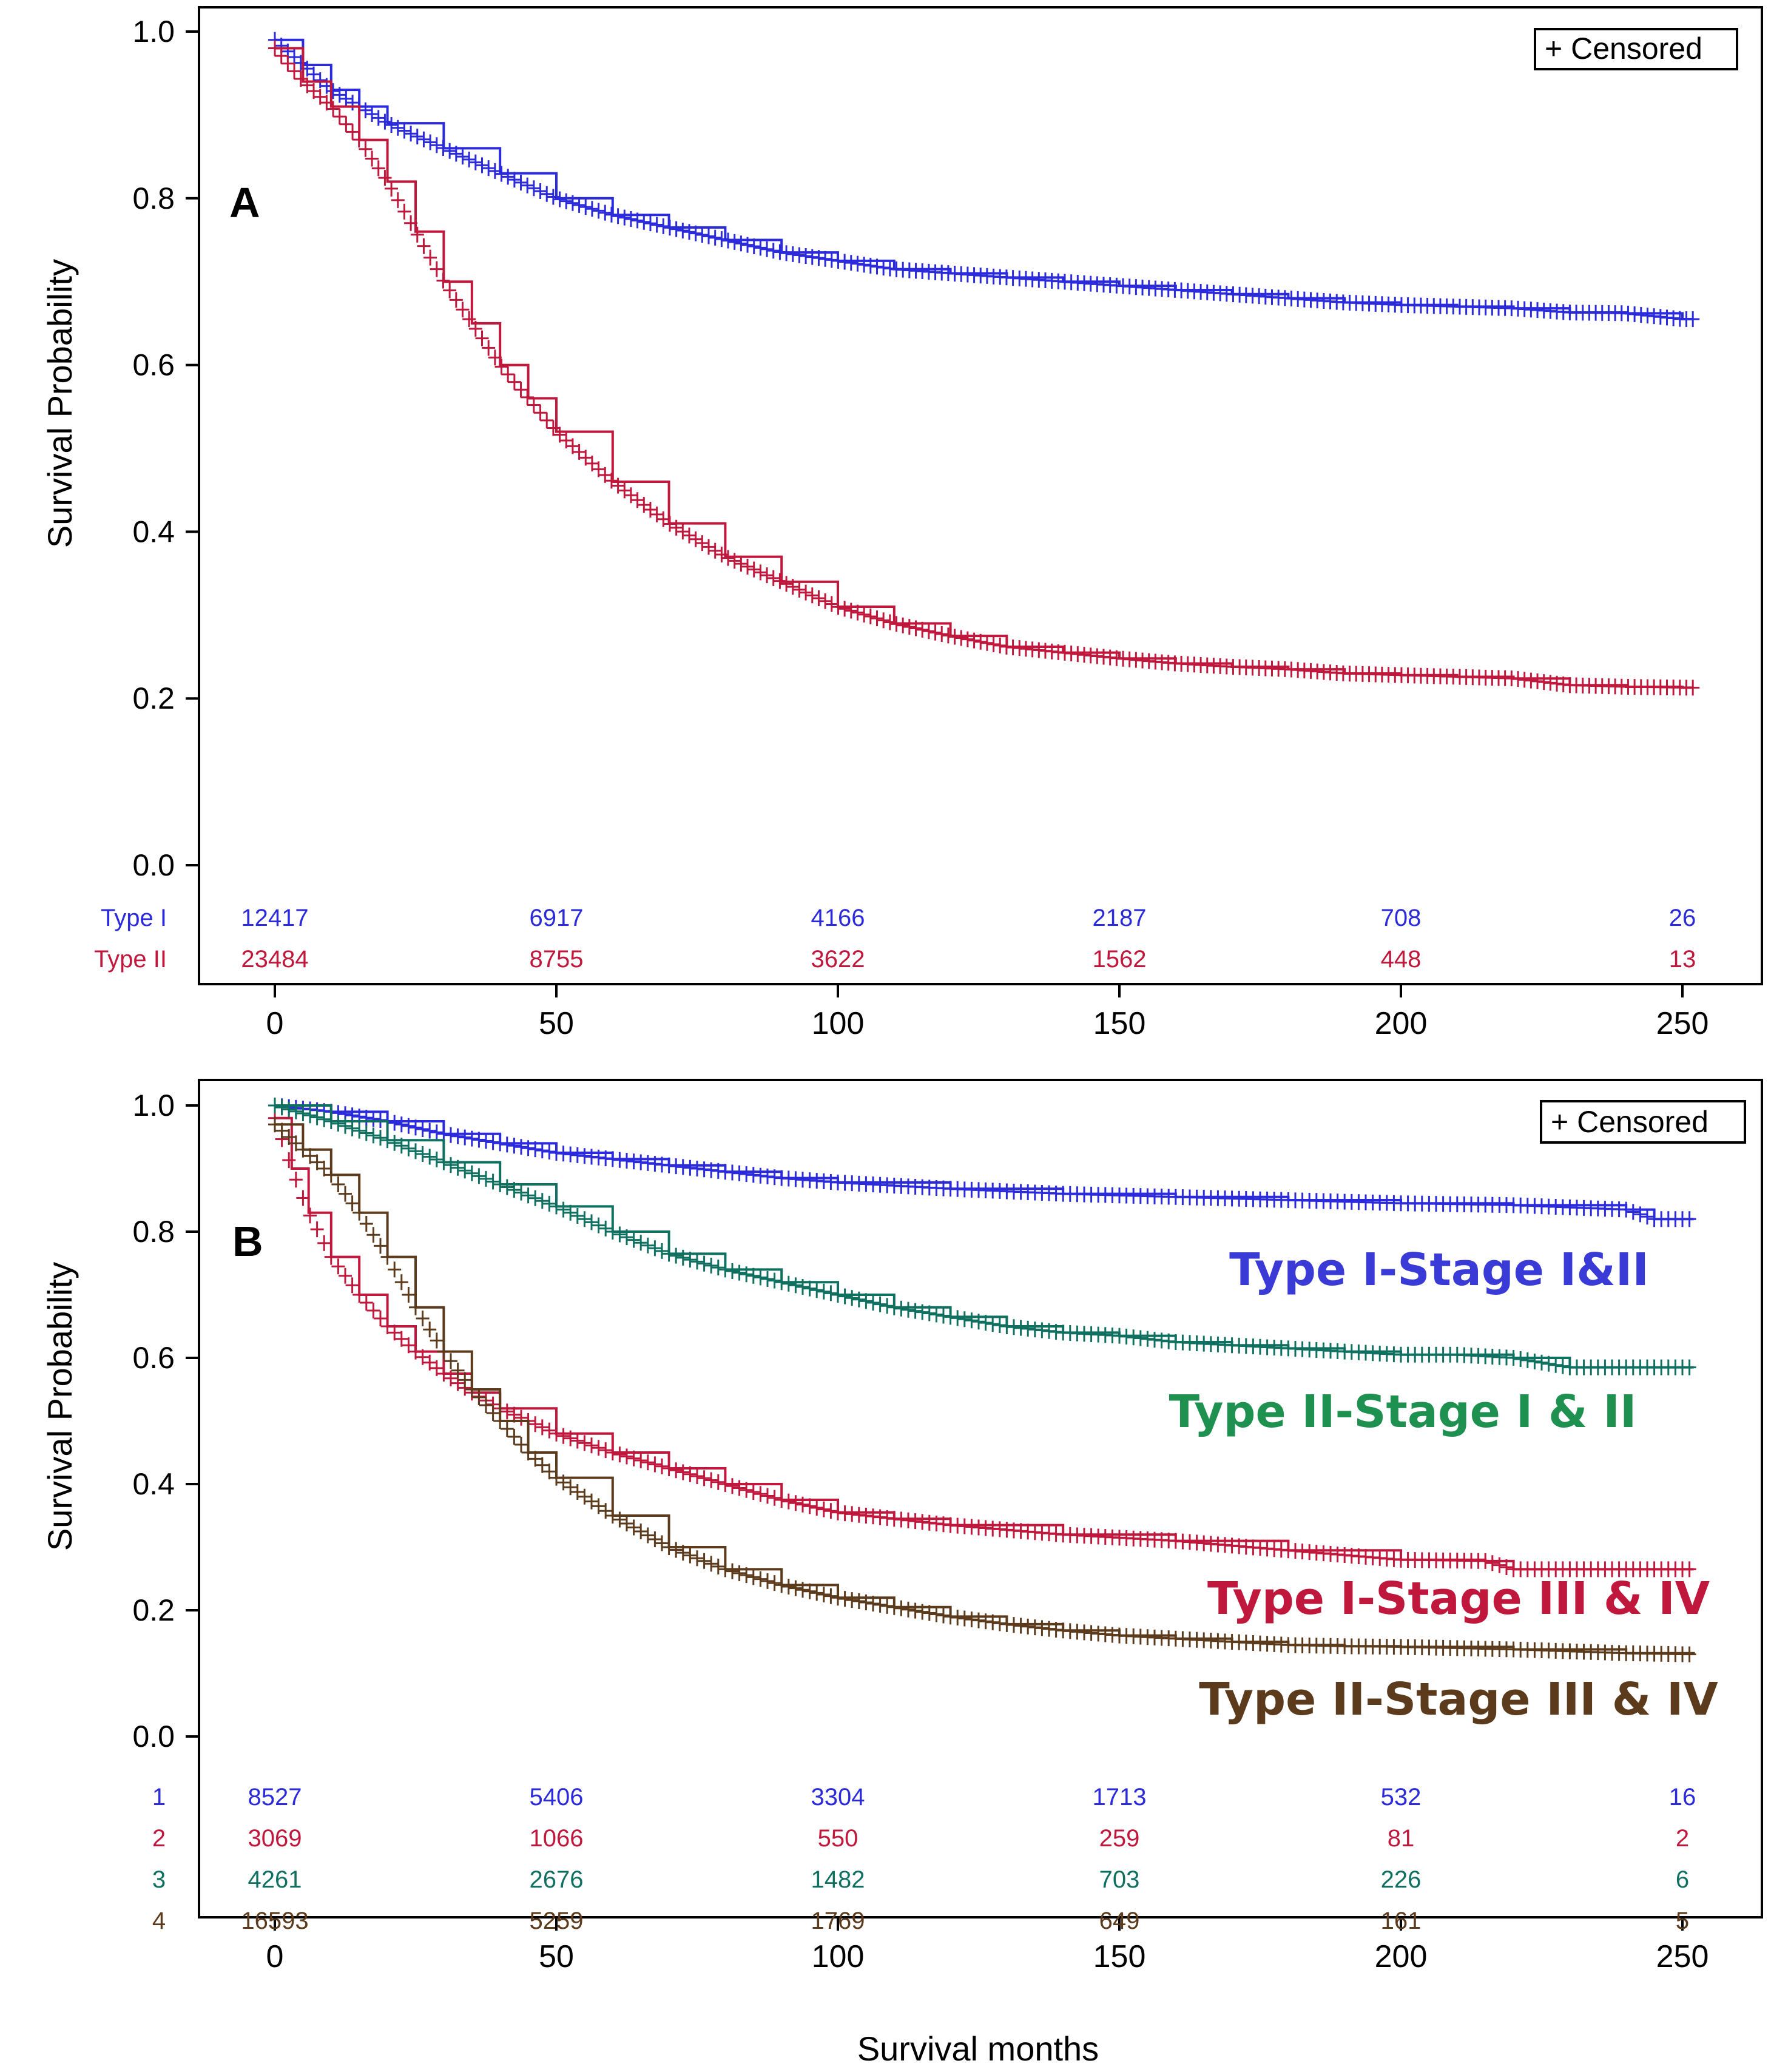  Describe the element at coordinates (130, 959) in the screenshot. I see `risk-row-label-type-ii: Type II` at that location.